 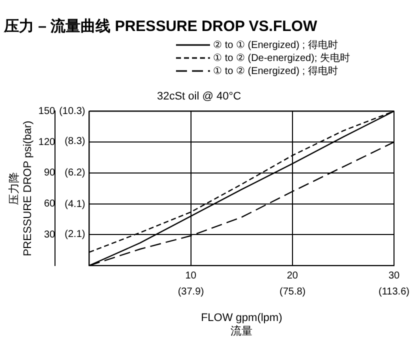 What do you see at coordinates (275, 71) in the screenshot?
I see `legend-label: ① to ② (Energized) ; 得电时` at bounding box center [275, 71].